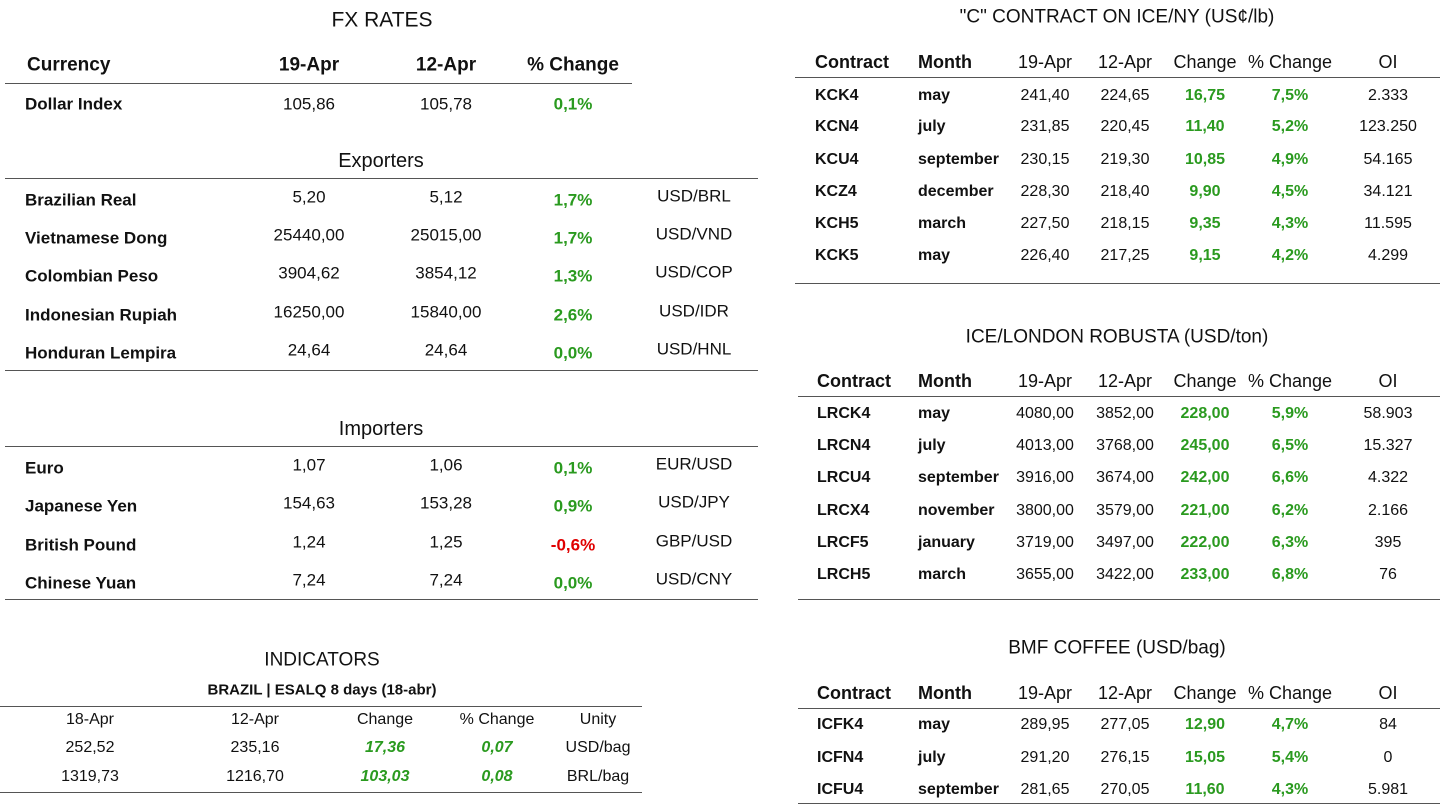 Image resolution: width=1443 pixels, height=806 pixels. I want to click on currency-name: Japanese Yen, so click(81, 506).